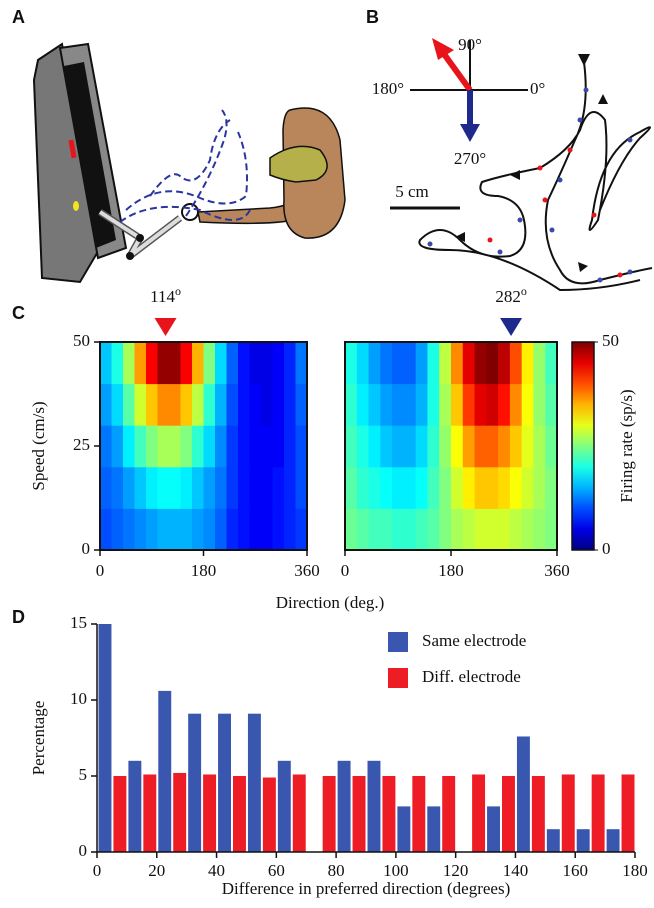  Describe the element at coordinates (18, 617) in the screenshot. I see `panel-label: D` at that location.